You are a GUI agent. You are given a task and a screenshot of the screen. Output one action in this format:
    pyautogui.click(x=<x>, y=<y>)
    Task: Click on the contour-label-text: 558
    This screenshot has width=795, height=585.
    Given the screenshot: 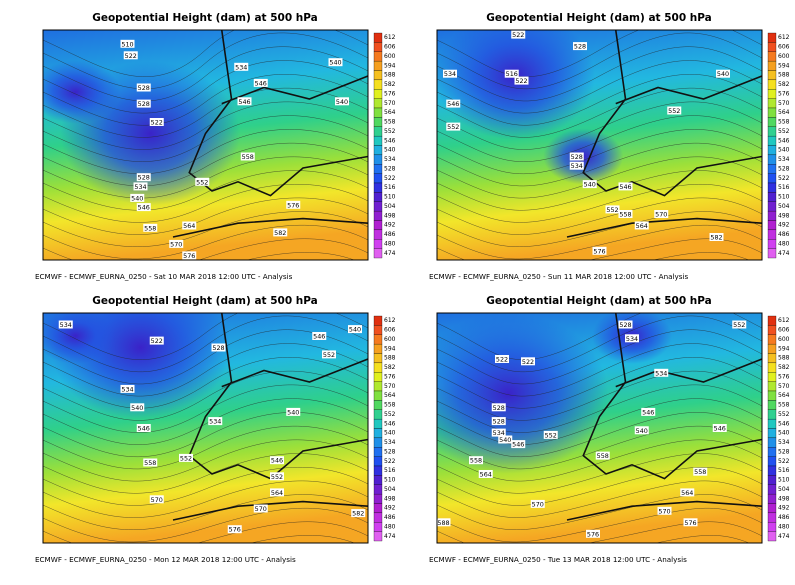 What is the action you would take?
    pyautogui.click(x=150, y=463)
    